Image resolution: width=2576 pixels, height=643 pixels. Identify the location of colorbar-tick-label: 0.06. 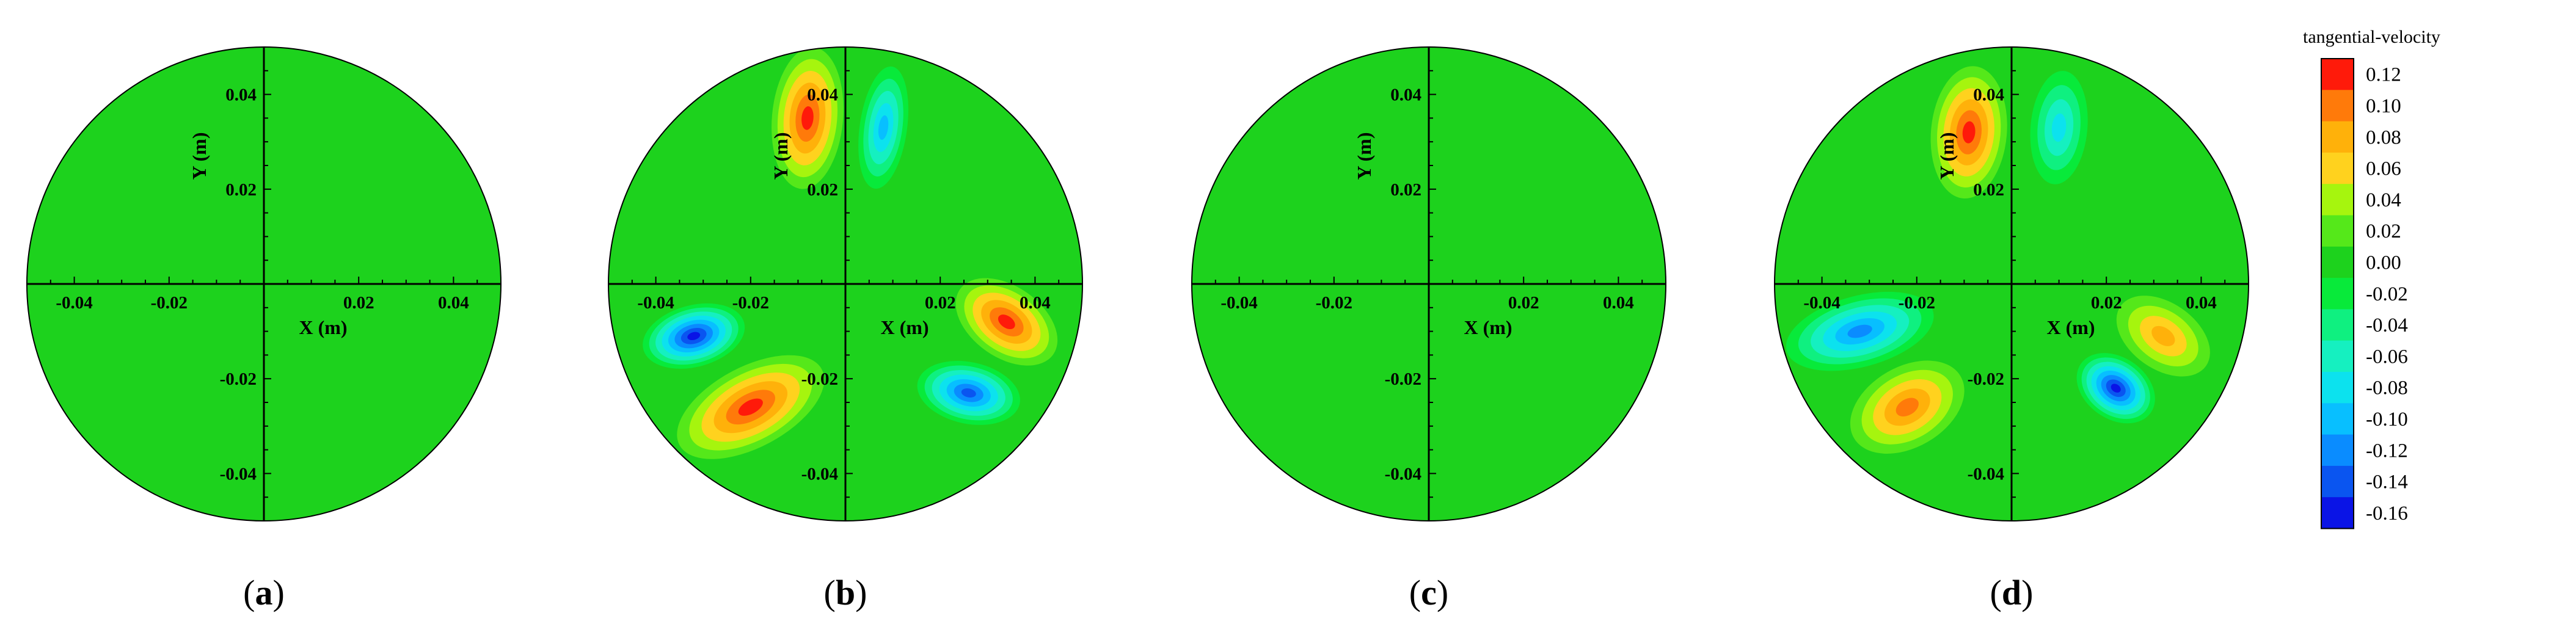
(2383, 169).